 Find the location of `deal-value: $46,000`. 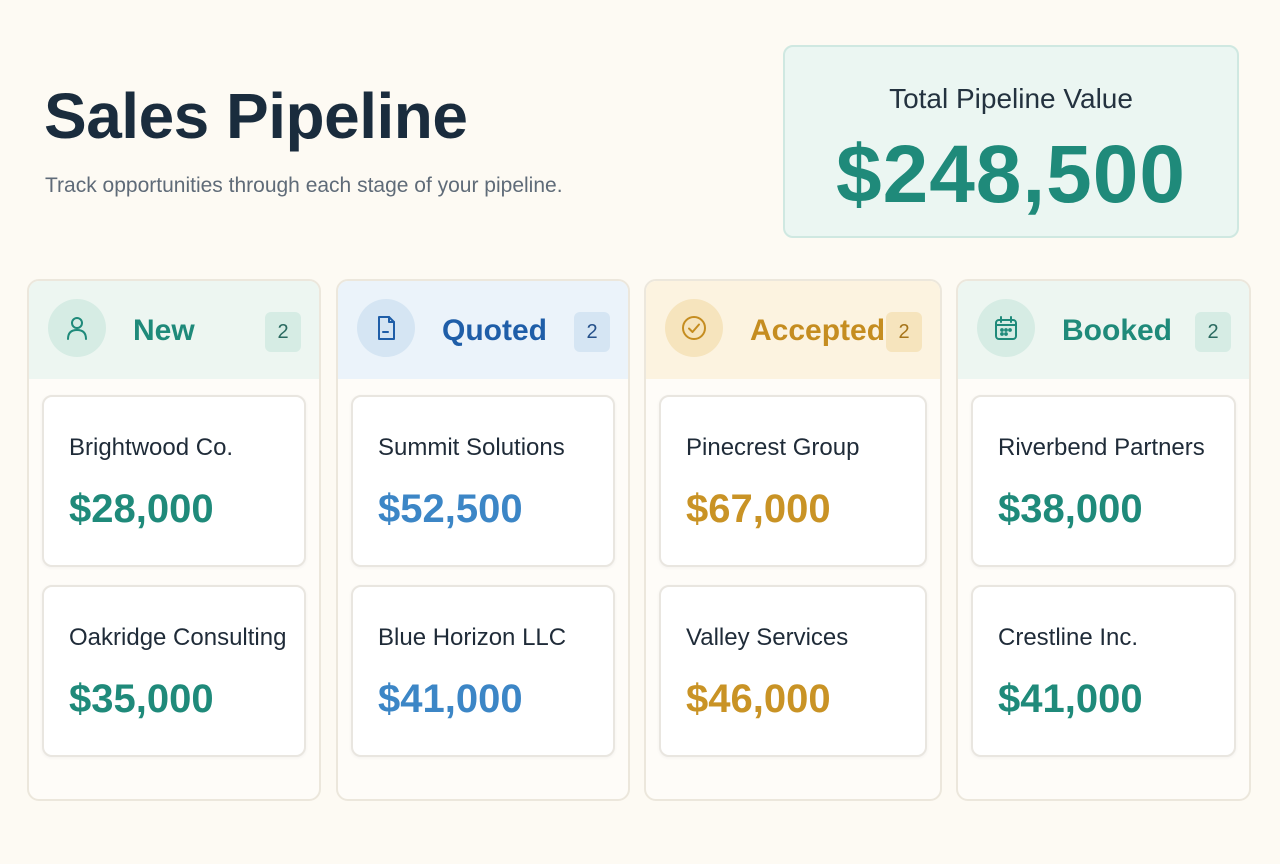

deal-value: $46,000 is located at coordinates (758, 699).